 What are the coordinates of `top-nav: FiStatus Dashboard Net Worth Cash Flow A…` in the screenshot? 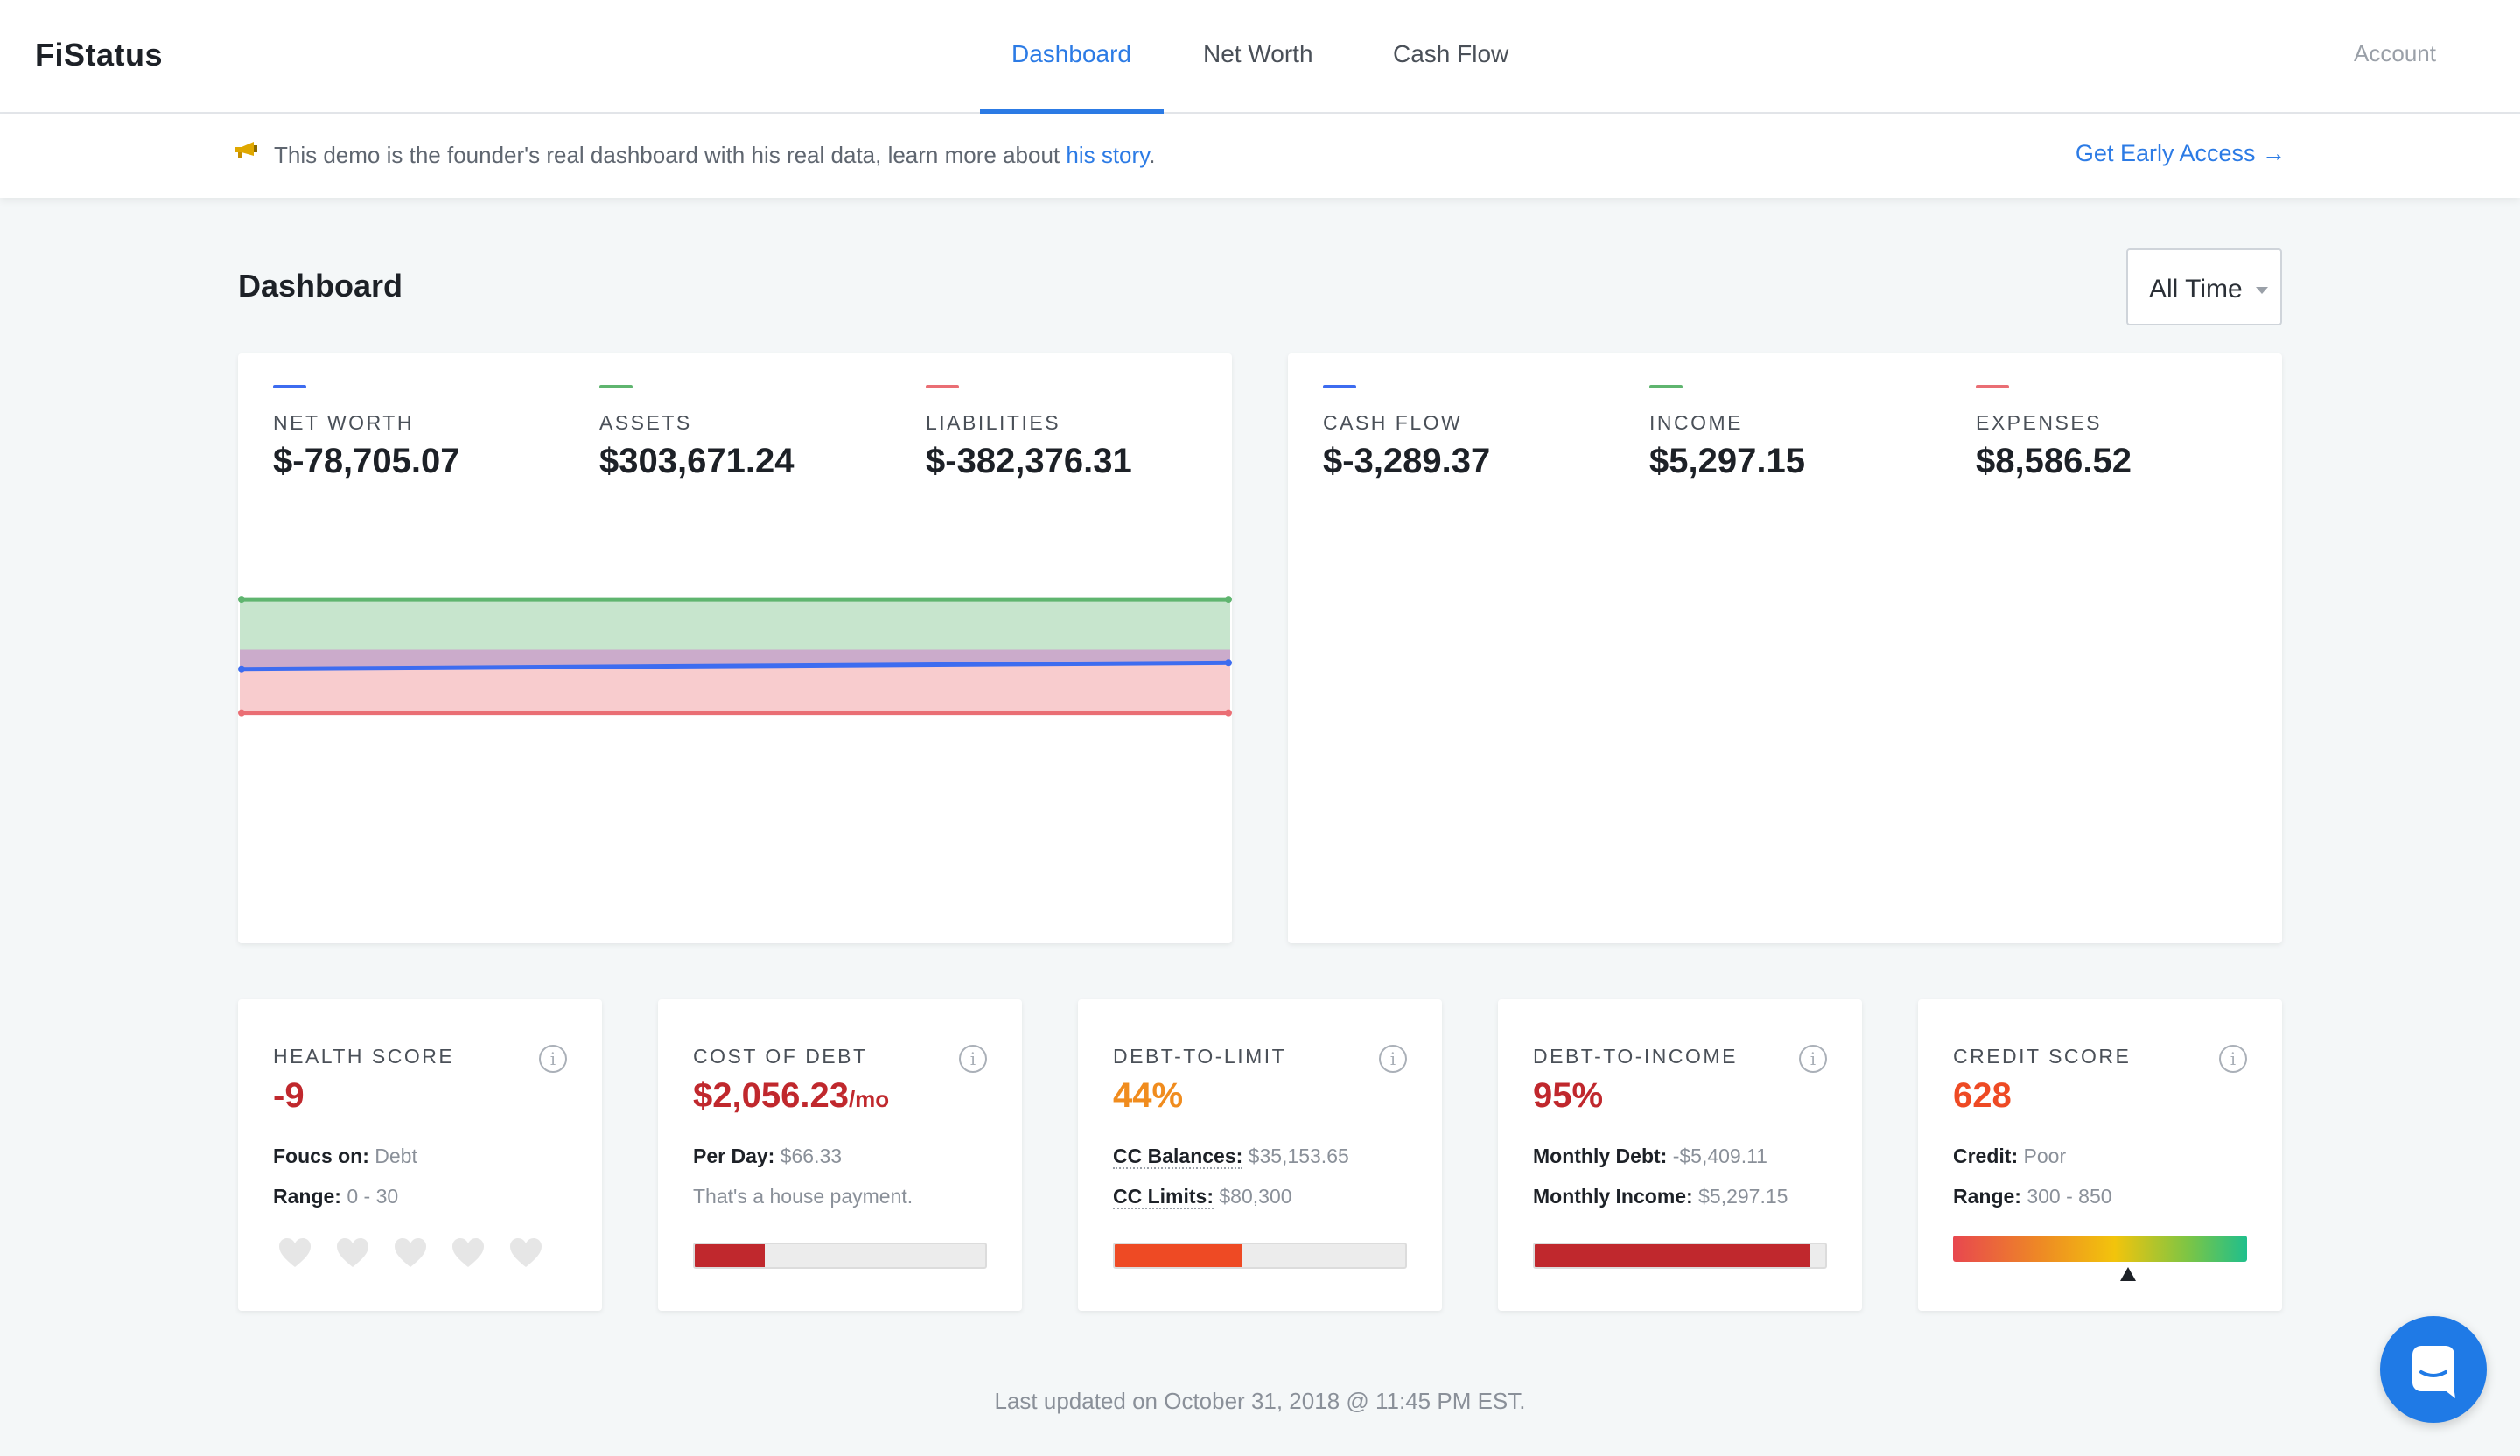 It's located at (1260, 57).